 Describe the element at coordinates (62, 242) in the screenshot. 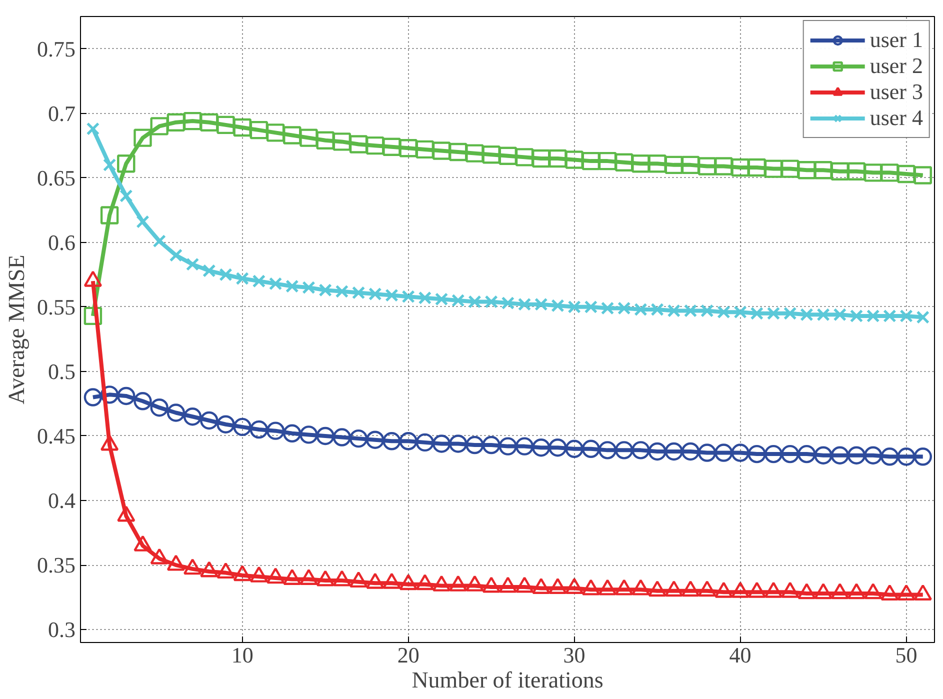

I see `y-tick-label: 0.6` at that location.